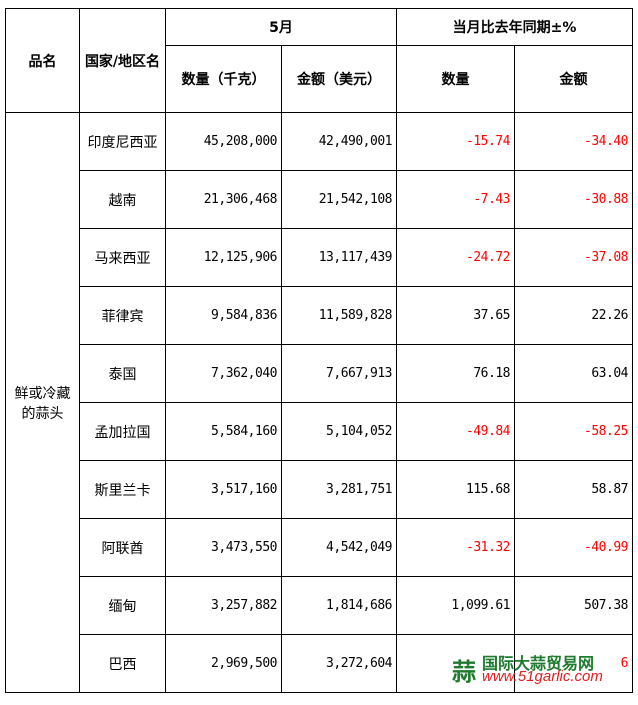 The width and height of the screenshot is (638, 705). What do you see at coordinates (42, 60) in the screenshot?
I see `header-product: 品名` at bounding box center [42, 60].